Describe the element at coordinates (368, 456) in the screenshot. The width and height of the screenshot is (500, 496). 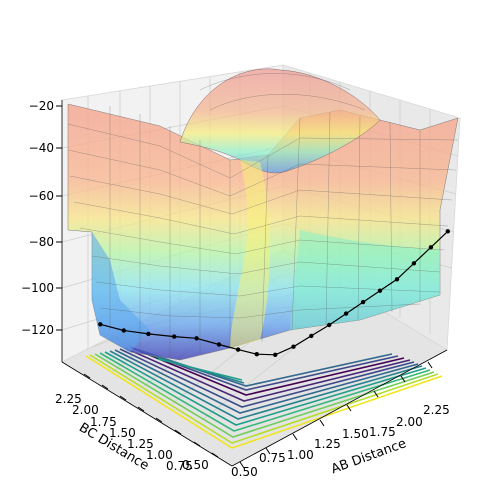
I see `x-axis-label: AB Distance` at that location.